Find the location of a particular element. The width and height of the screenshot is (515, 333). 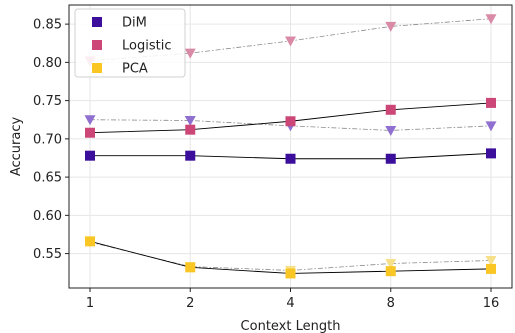

x-tick-label: 4 is located at coordinates (290, 303).